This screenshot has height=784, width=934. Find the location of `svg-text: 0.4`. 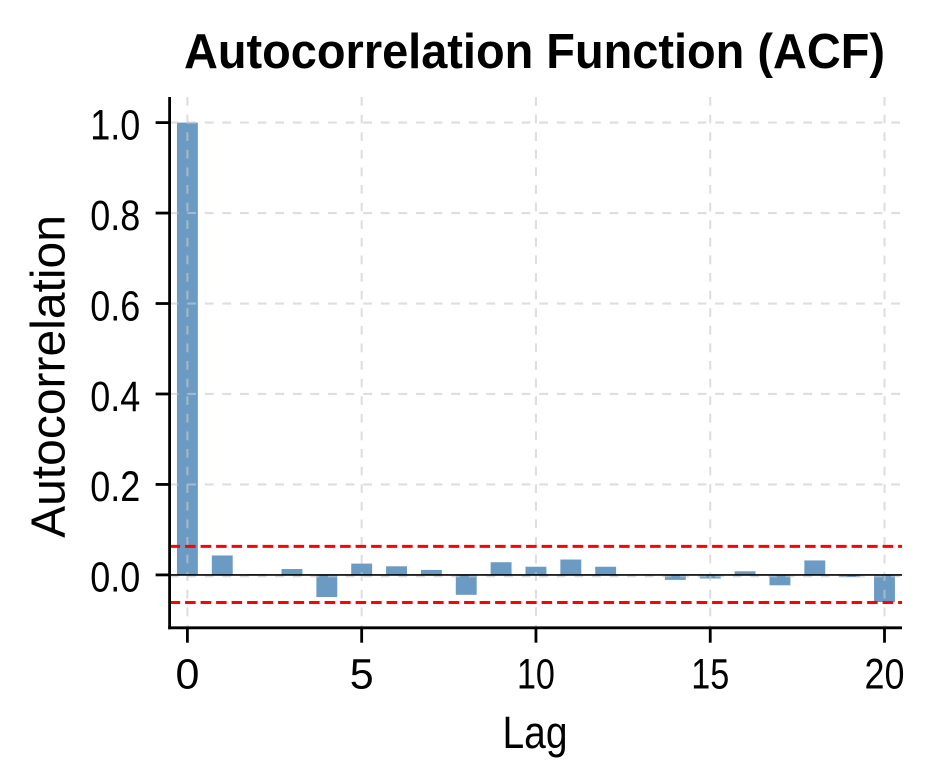

svg-text: 0.4 is located at coordinates (115, 397).